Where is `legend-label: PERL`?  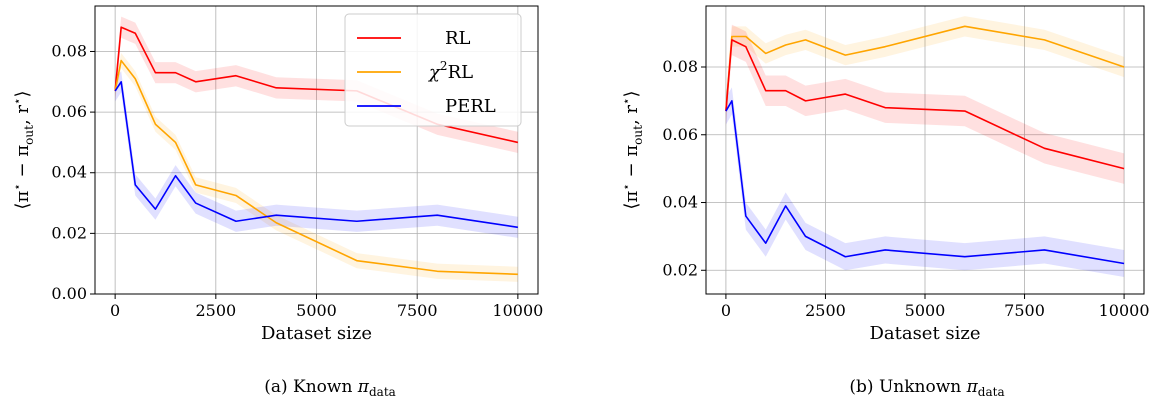 legend-label: PERL is located at coordinates (470, 106).